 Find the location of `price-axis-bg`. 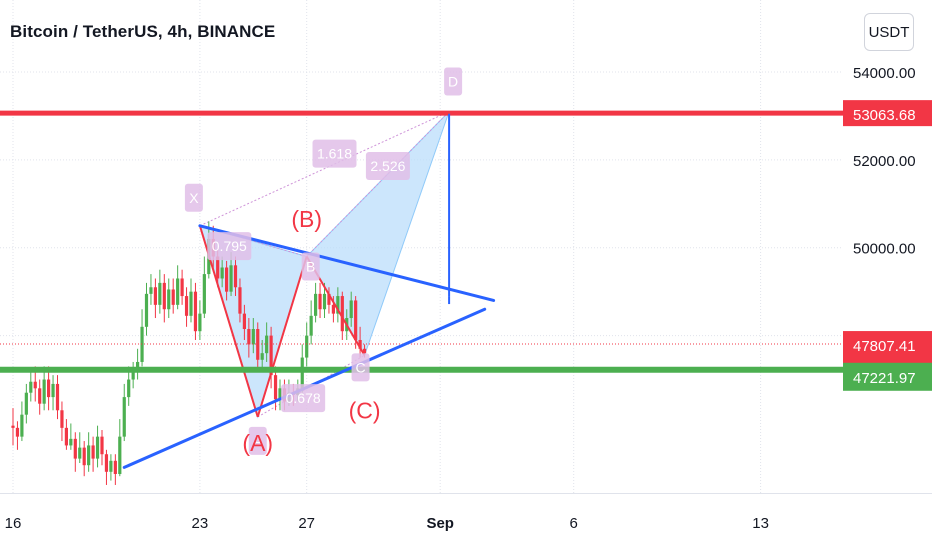

price-axis-bg is located at coordinates (887, 246).